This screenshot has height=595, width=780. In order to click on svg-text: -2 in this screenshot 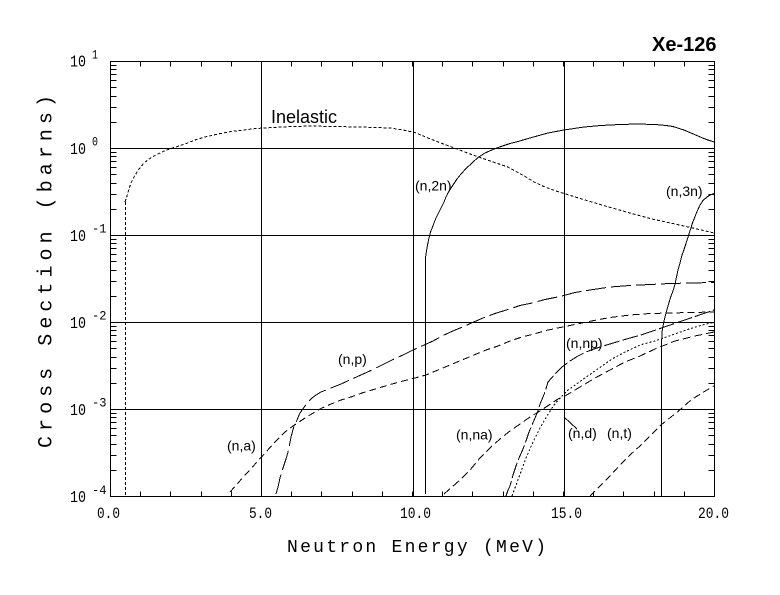, I will do `click(99, 316)`.